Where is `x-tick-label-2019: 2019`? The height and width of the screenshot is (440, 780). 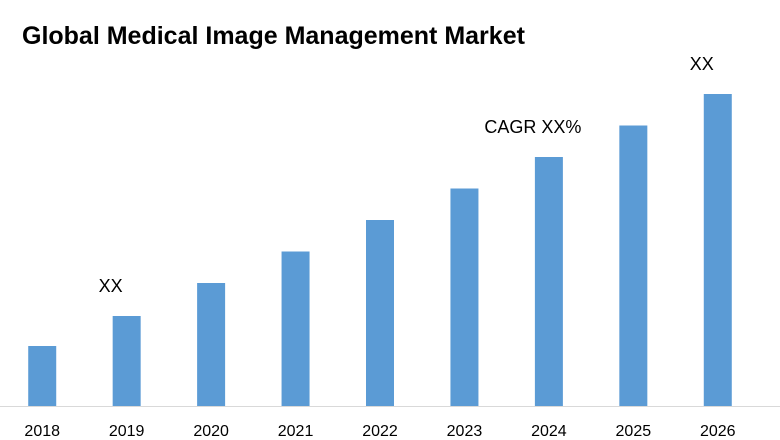 x-tick-label-2019: 2019 is located at coordinates (127, 431).